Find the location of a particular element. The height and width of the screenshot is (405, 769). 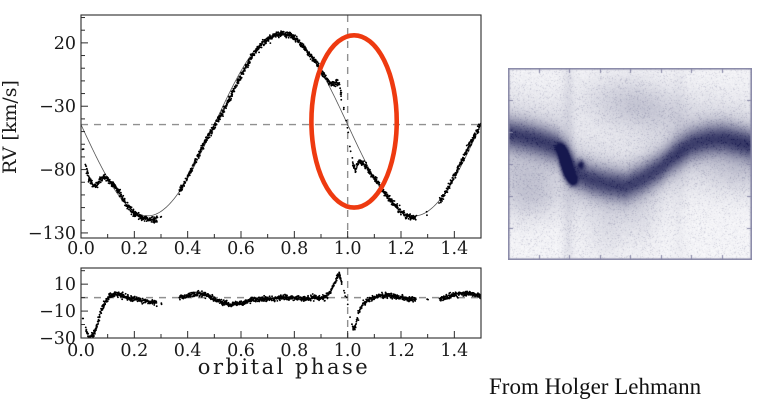

svg-text: 20 is located at coordinates (65, 44).